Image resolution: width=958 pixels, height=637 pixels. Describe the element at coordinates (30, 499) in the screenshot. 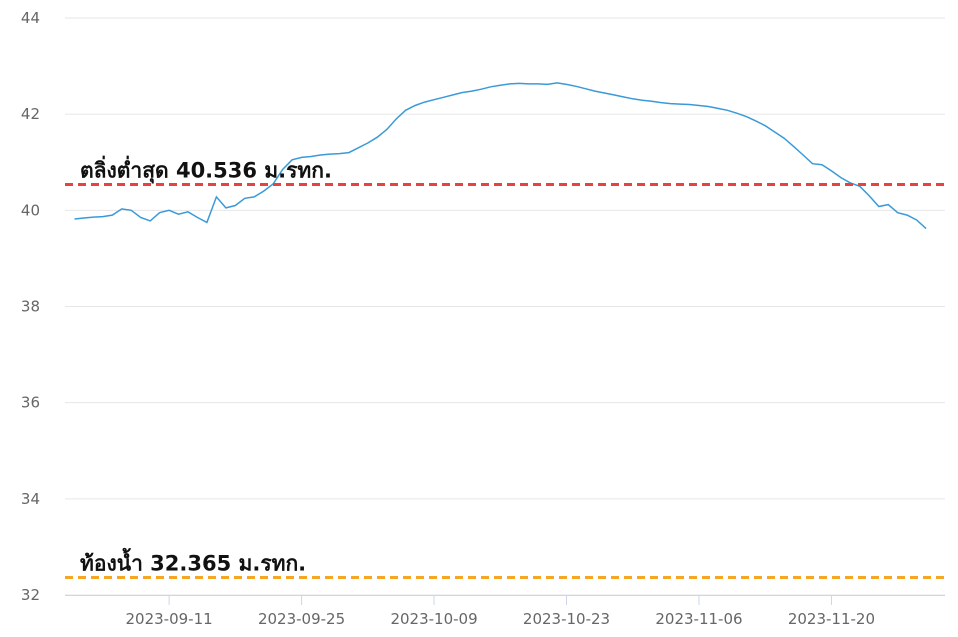

I see `y-tick-label: 34` at that location.